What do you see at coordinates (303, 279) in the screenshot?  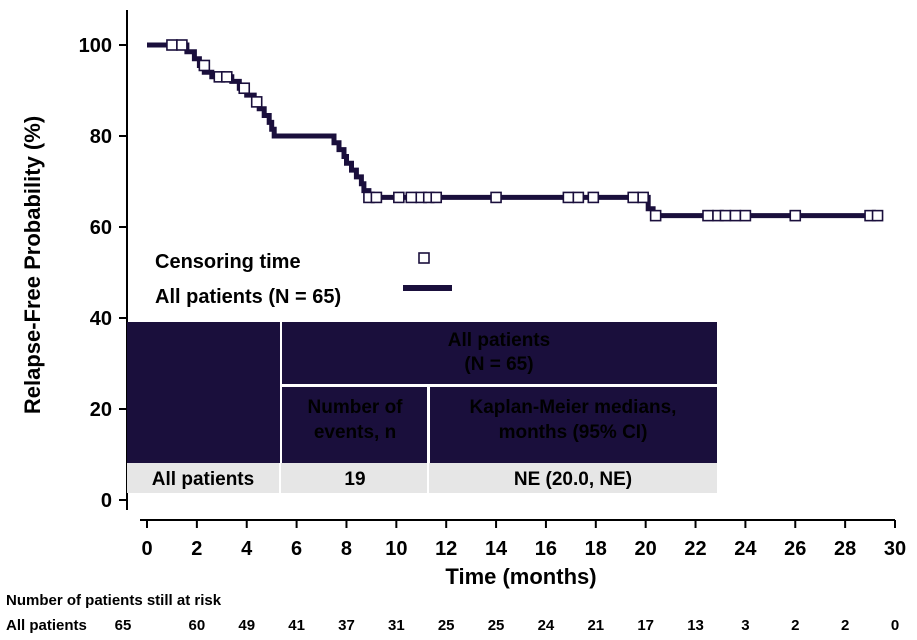 I see `legend: Censoring time All patients (N = 65)` at bounding box center [303, 279].